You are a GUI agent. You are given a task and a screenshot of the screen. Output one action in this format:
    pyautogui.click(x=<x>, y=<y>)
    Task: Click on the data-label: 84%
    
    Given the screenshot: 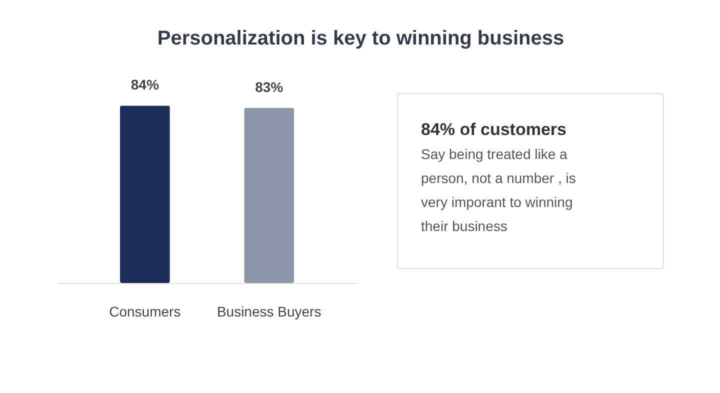 What is the action you would take?
    pyautogui.click(x=145, y=84)
    